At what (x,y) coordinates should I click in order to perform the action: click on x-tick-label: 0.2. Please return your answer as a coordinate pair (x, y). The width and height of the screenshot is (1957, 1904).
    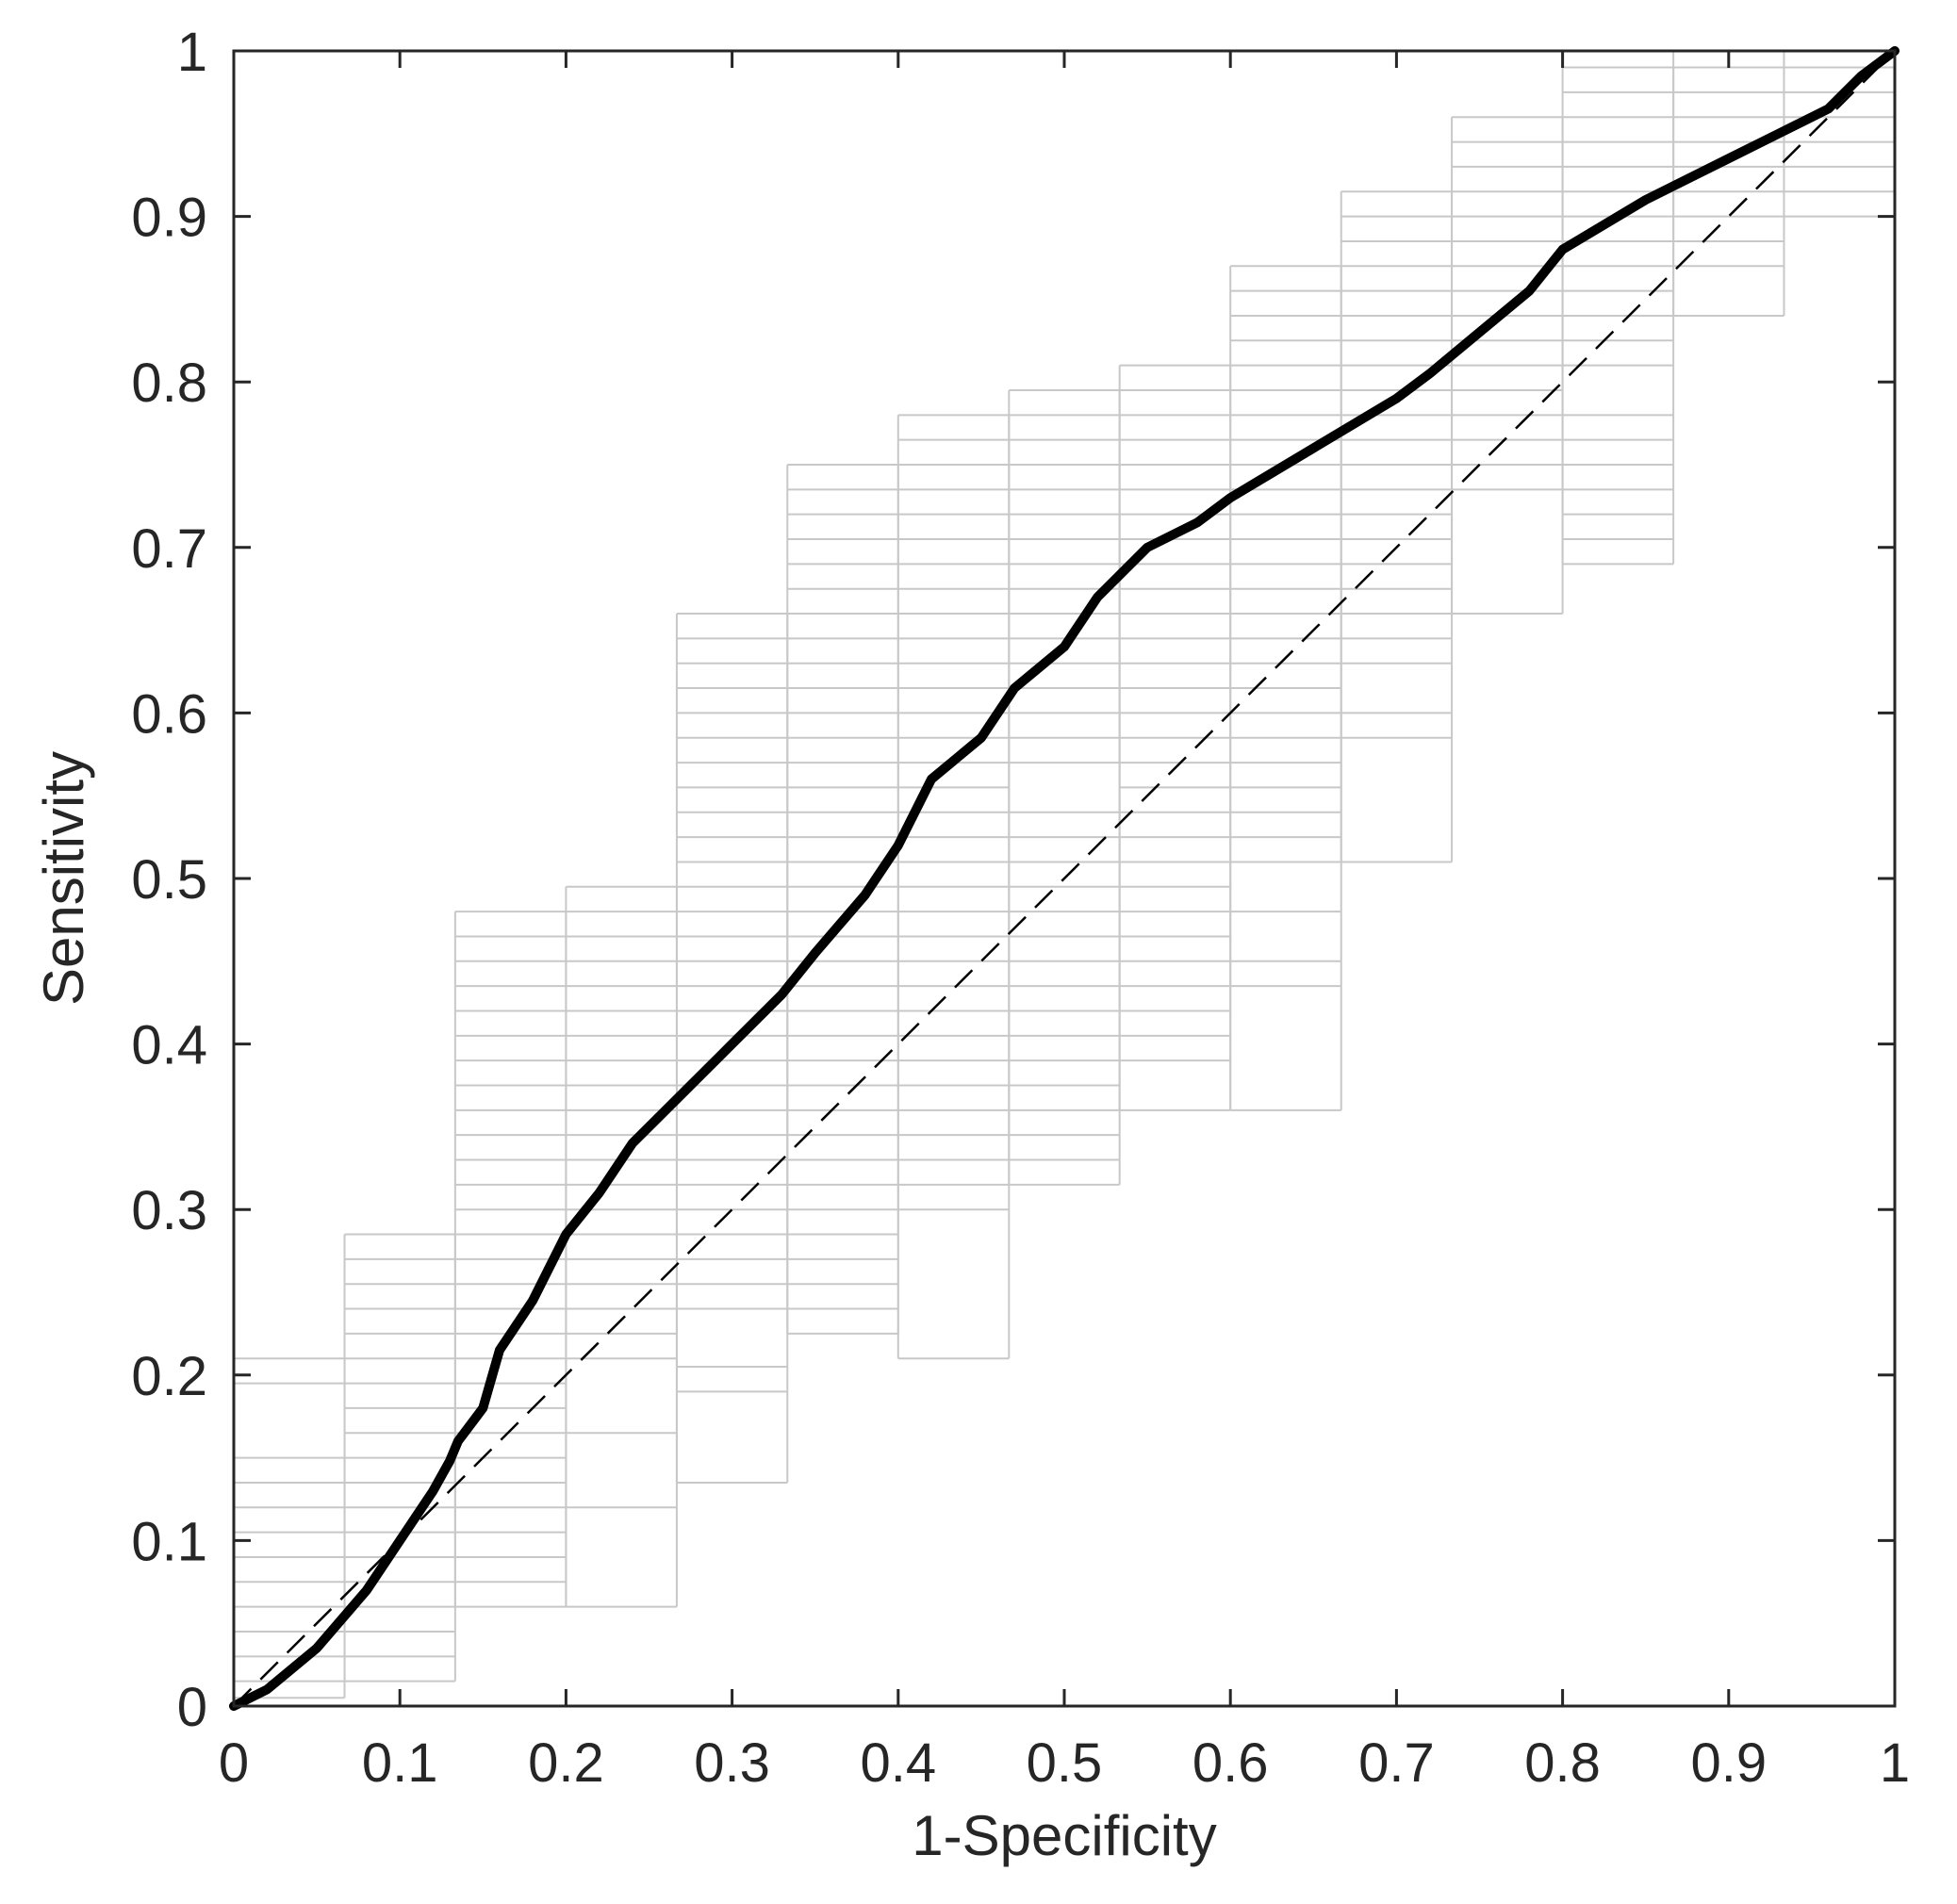
    Looking at the image, I should click on (566, 1763).